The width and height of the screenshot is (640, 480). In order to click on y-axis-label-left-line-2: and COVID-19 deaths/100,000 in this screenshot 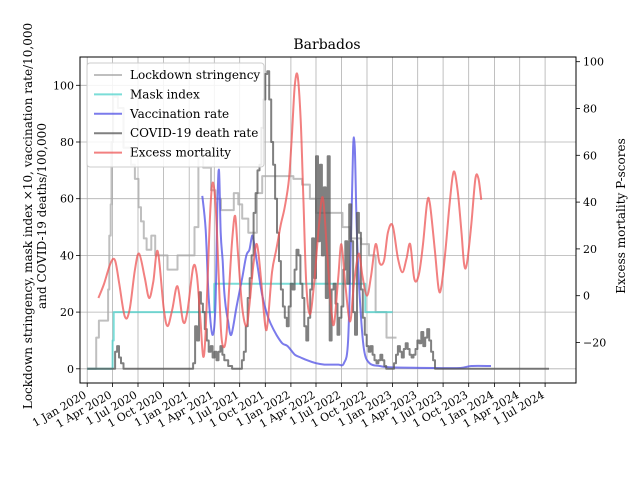, I will do `click(42, 216)`.